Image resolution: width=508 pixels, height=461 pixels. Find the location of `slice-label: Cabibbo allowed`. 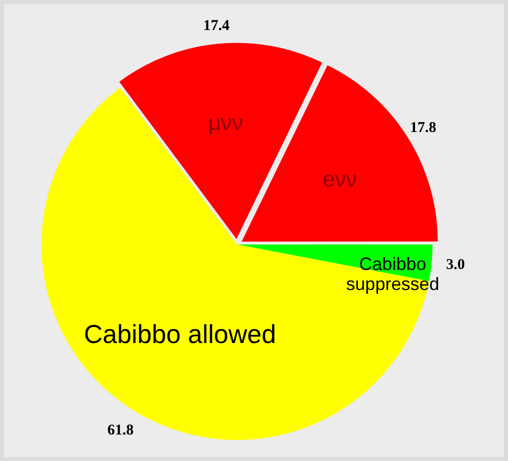

slice-label: Cabibbo allowed is located at coordinates (180, 333).